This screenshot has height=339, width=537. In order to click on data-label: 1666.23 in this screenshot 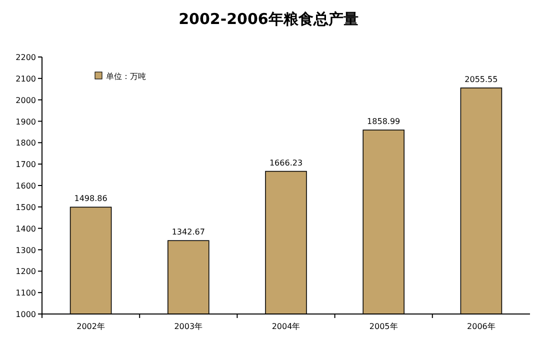, I will do `click(286, 163)`.